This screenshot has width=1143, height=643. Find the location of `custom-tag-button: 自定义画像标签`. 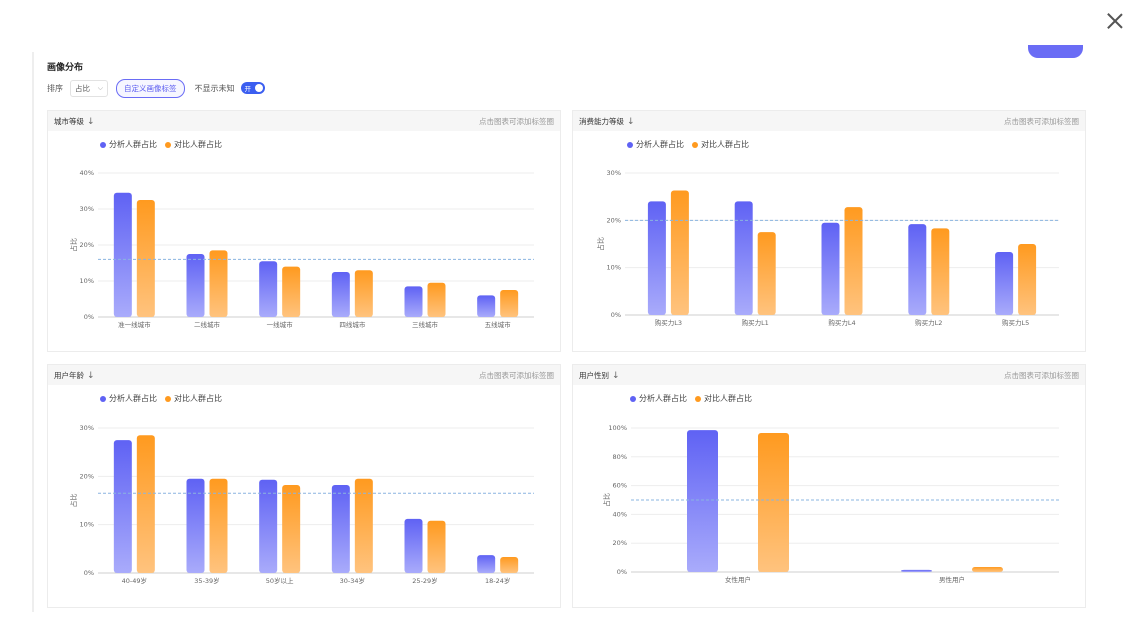

custom-tag-button: 自定义画像标签 is located at coordinates (150, 88).